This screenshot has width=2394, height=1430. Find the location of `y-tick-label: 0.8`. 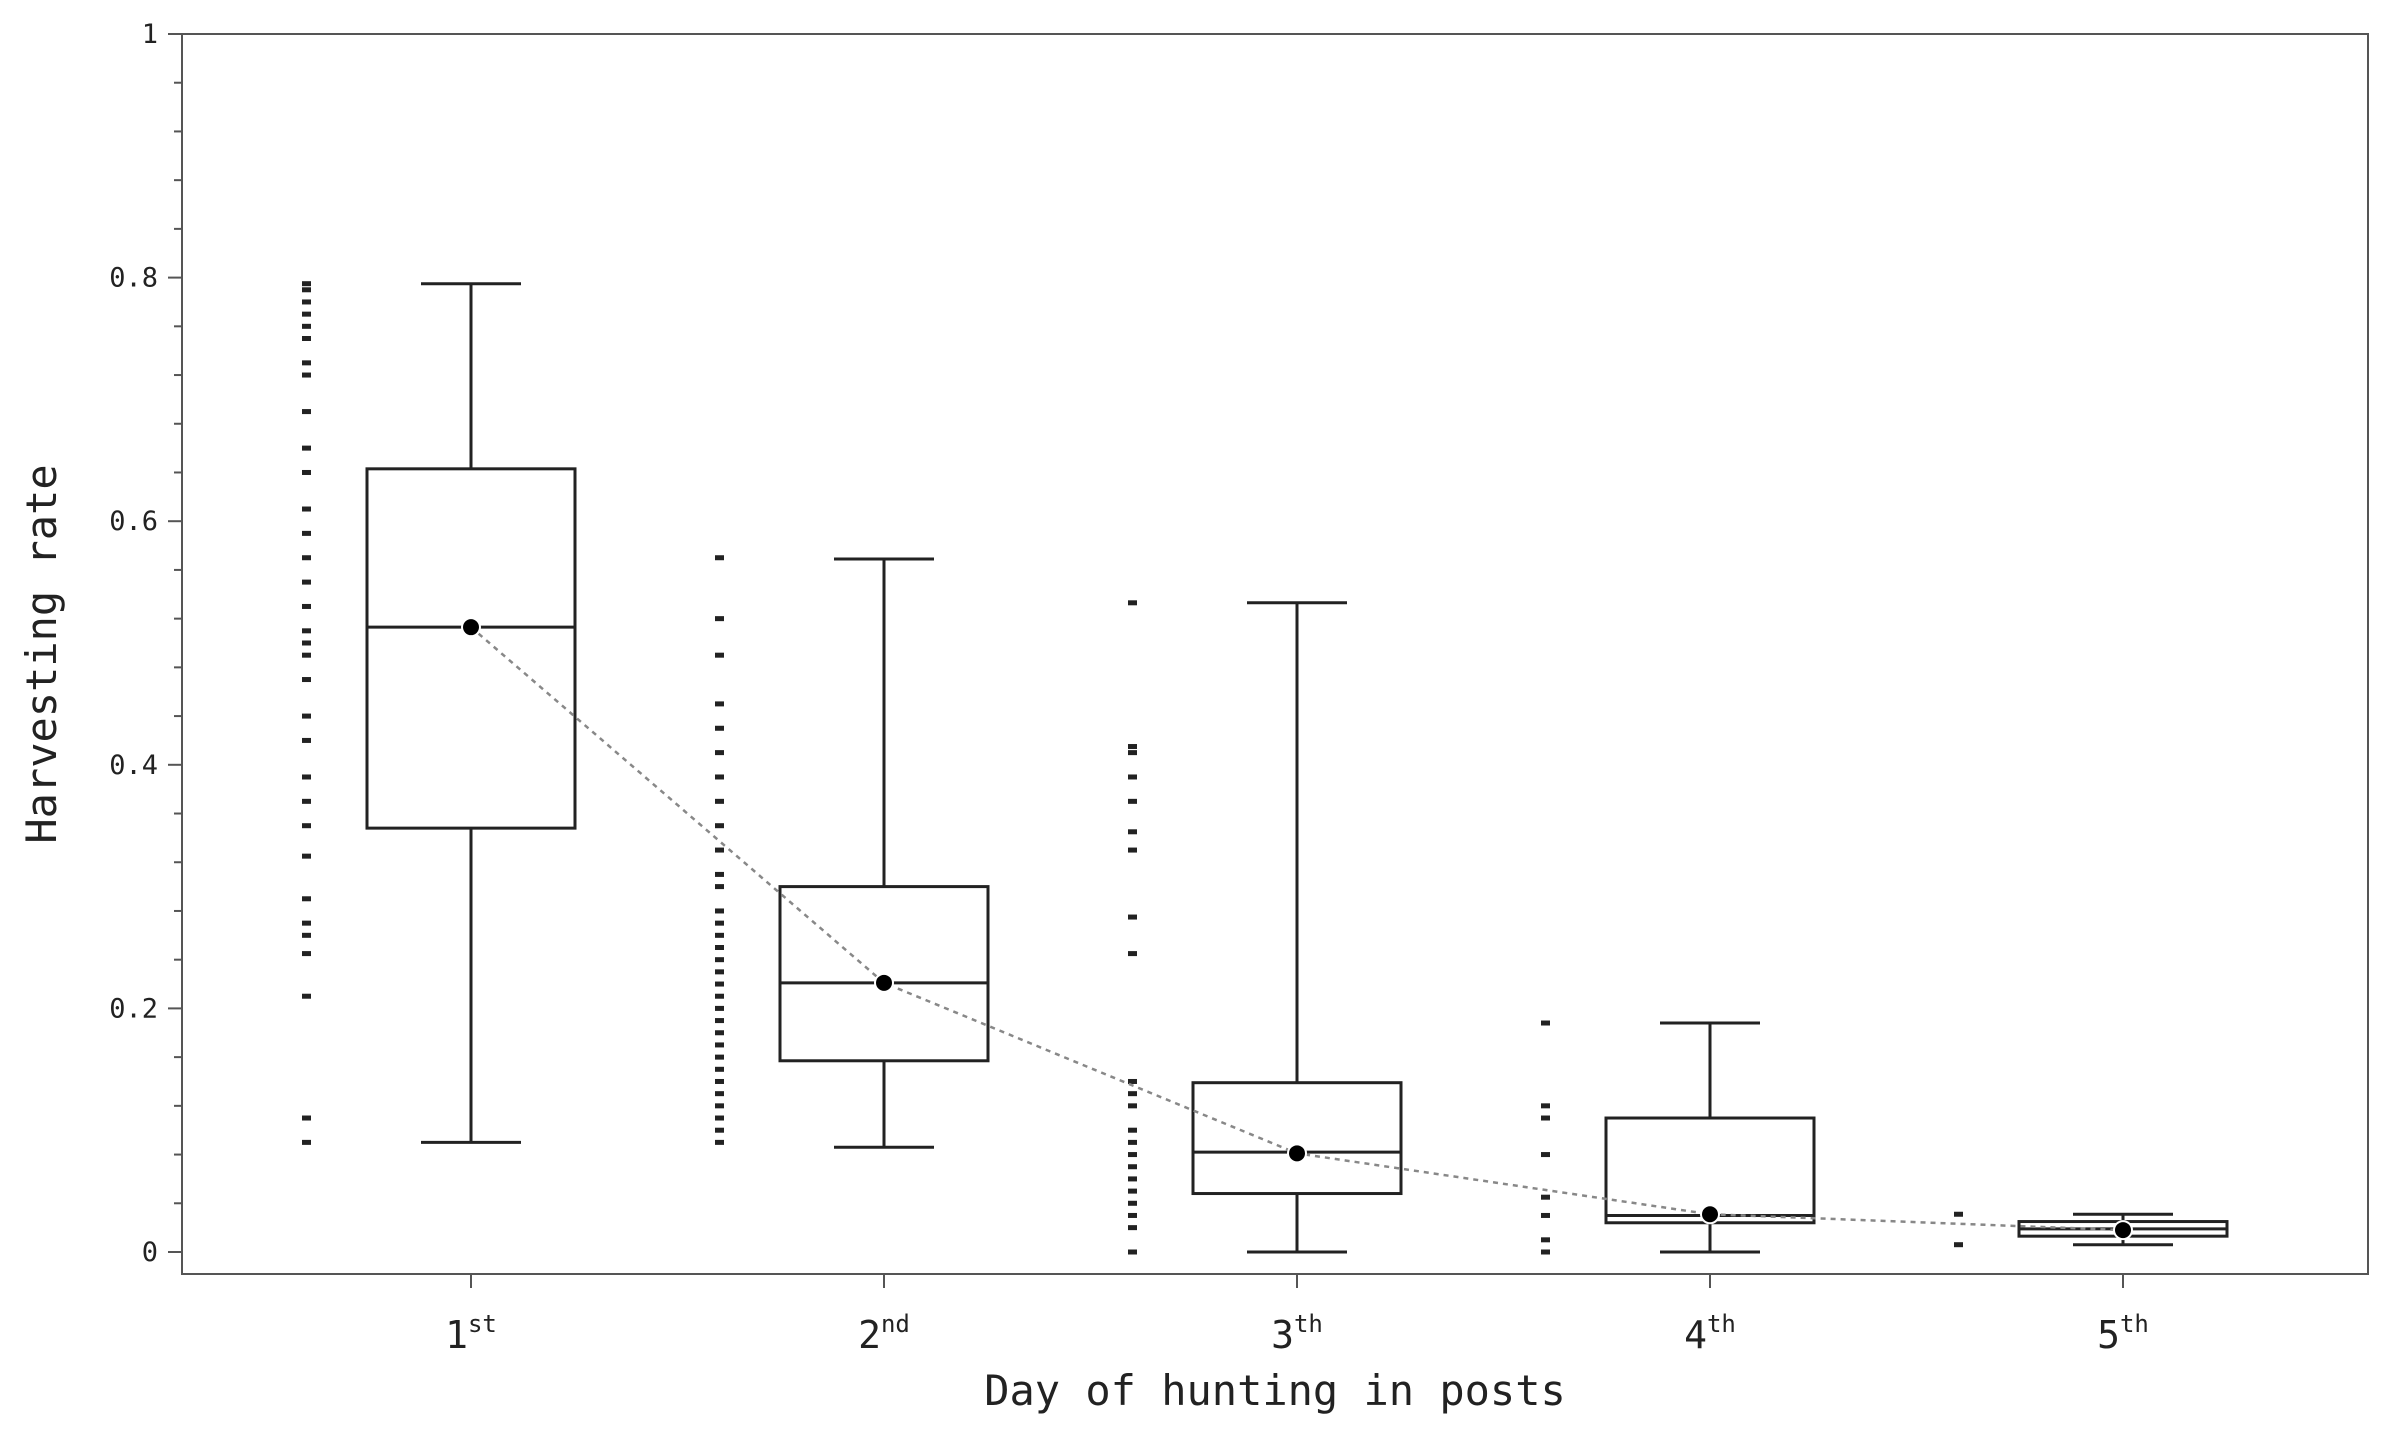

y-tick-label: 0.8 is located at coordinates (133, 278).